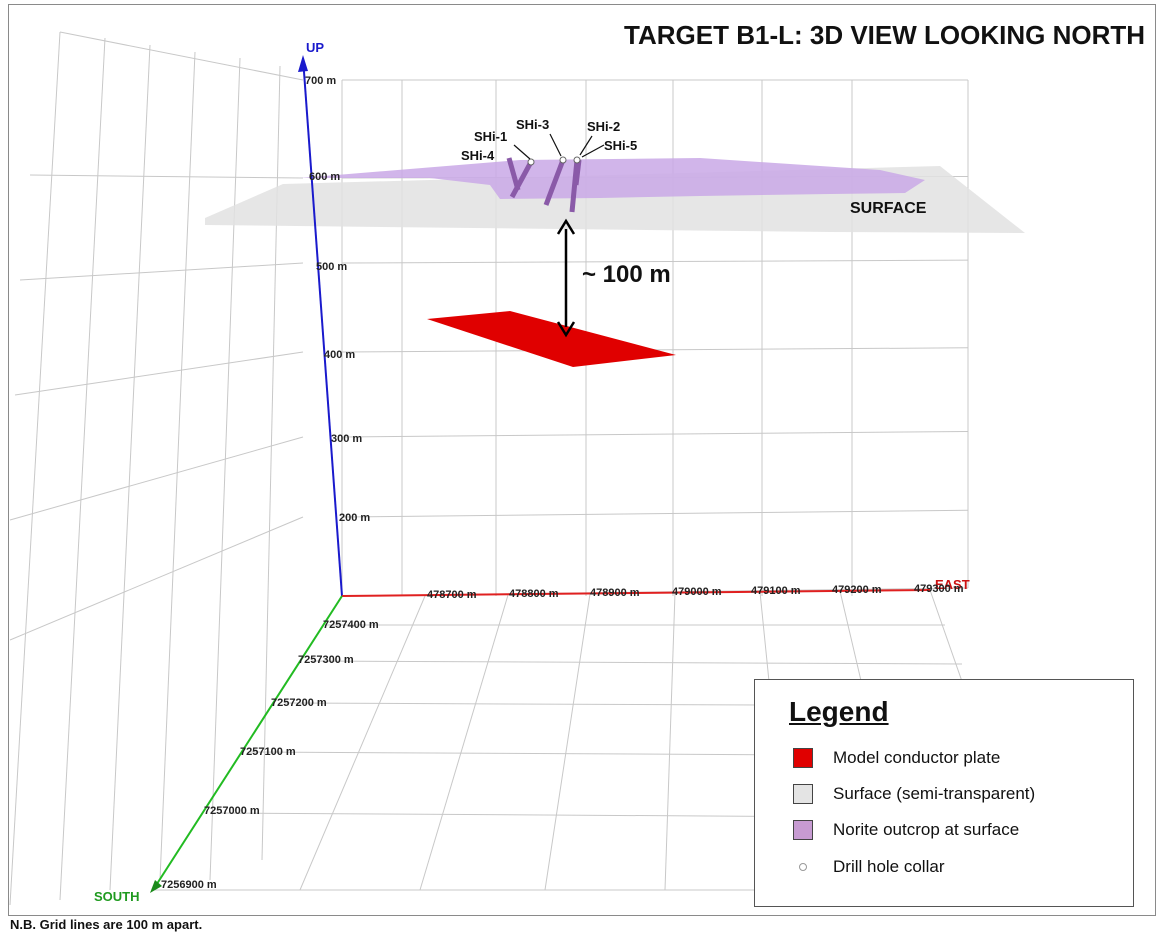  Describe the element at coordinates (884, 35) in the screenshot. I see `figure-title: TARGET B1-L: 3D VIEW LOOKING NORTH` at that location.